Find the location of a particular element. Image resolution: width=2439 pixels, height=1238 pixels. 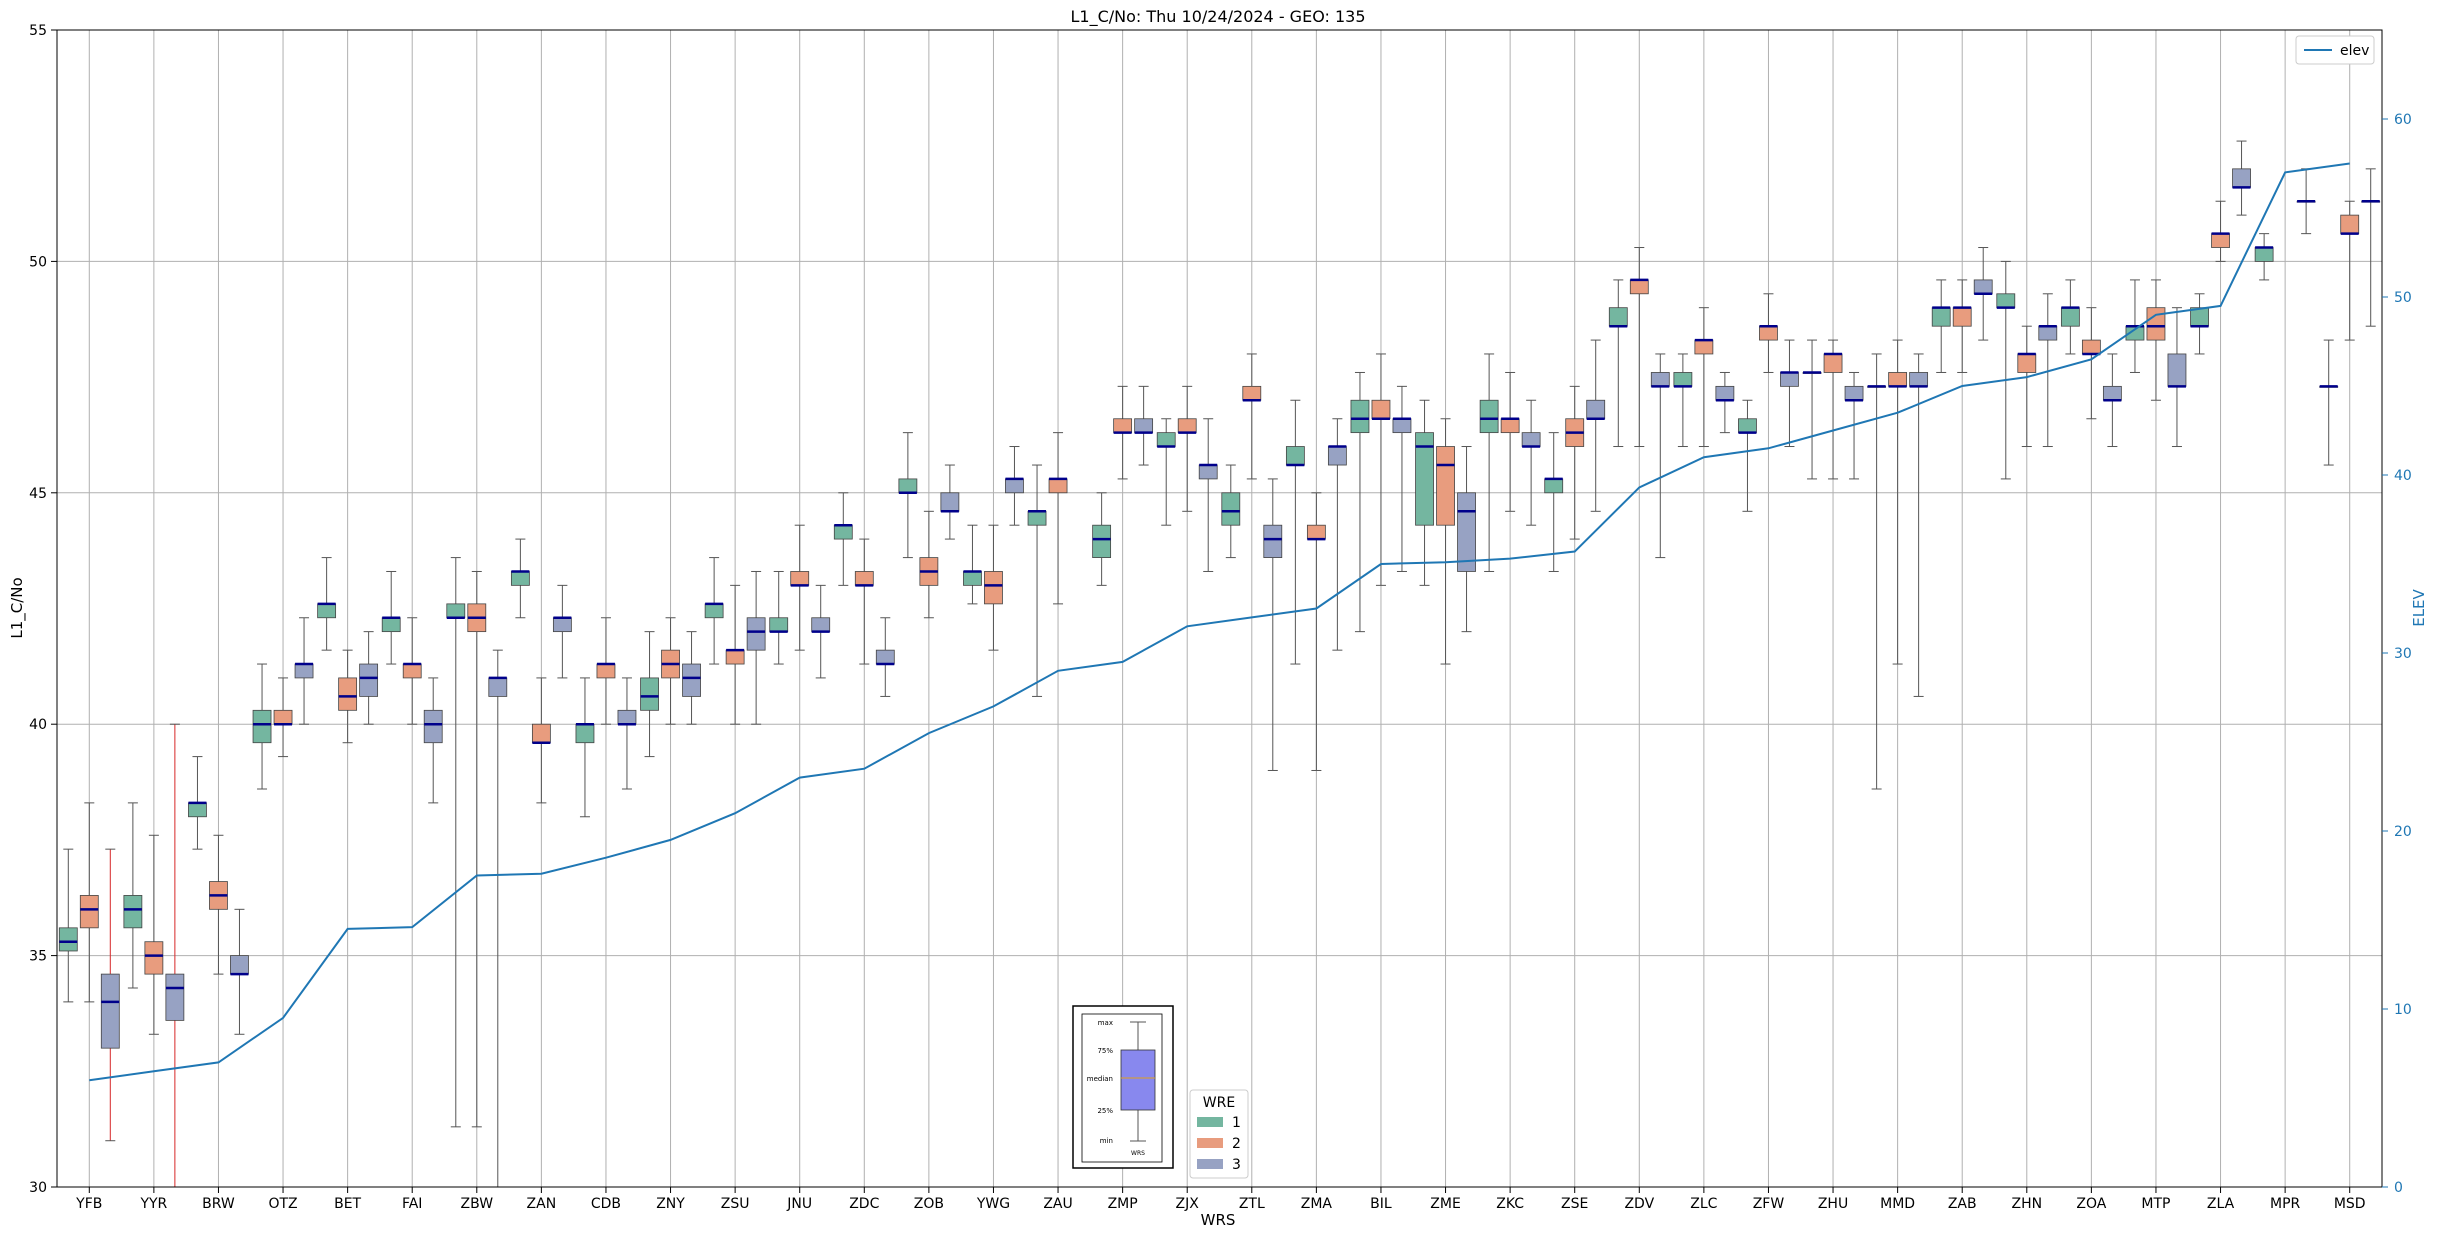

x-tick-label: ZAB is located at coordinates (1962, 1204).